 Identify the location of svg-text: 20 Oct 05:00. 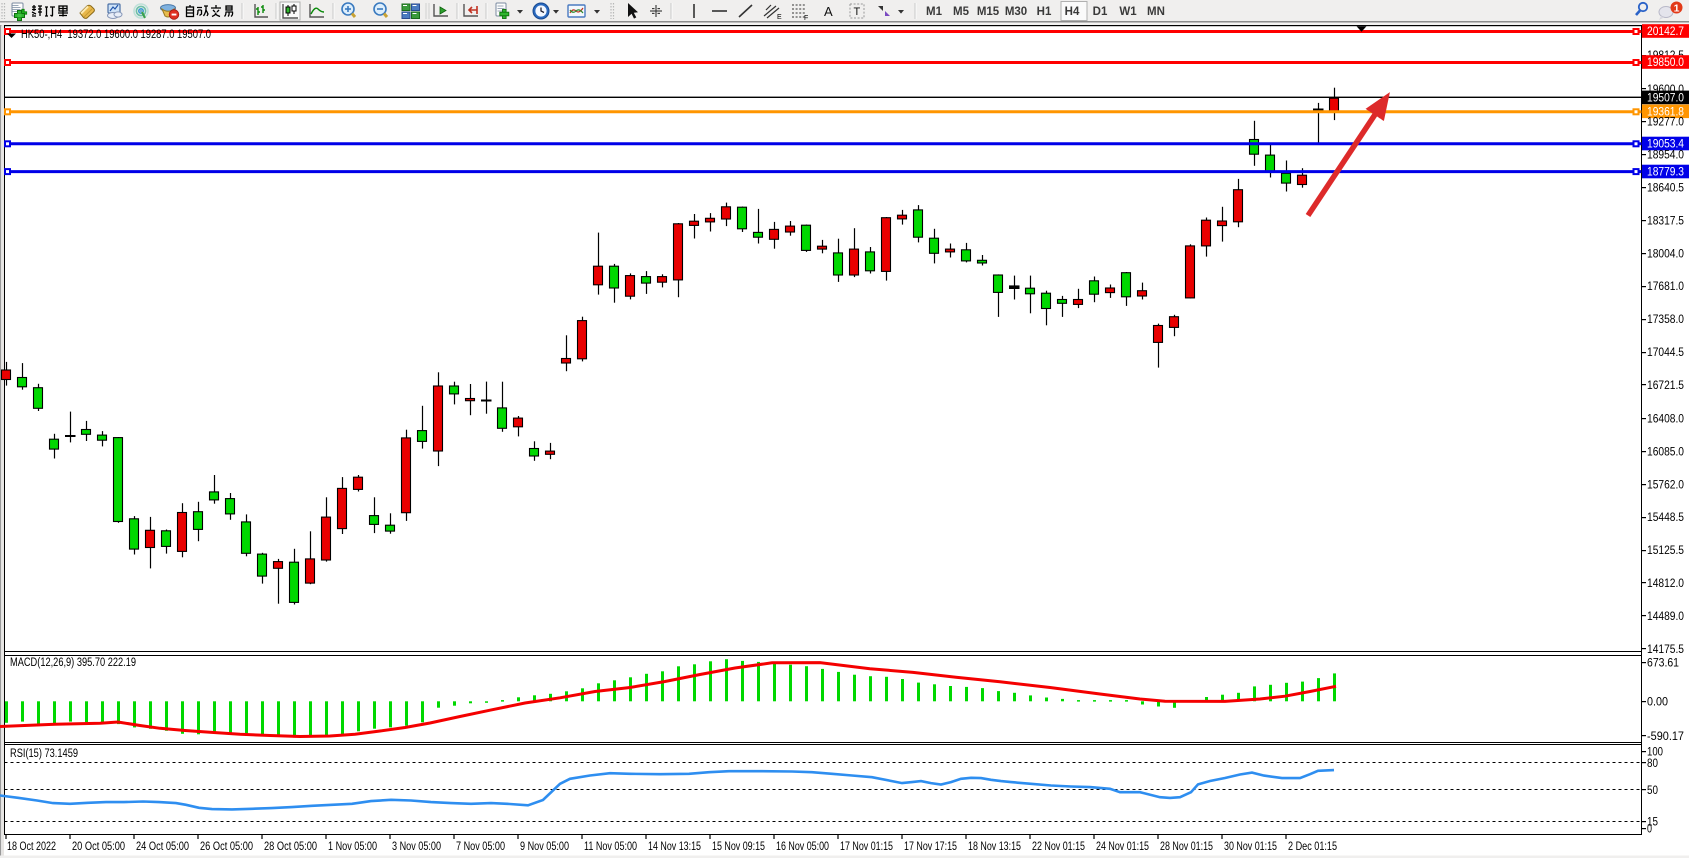
(98, 847).